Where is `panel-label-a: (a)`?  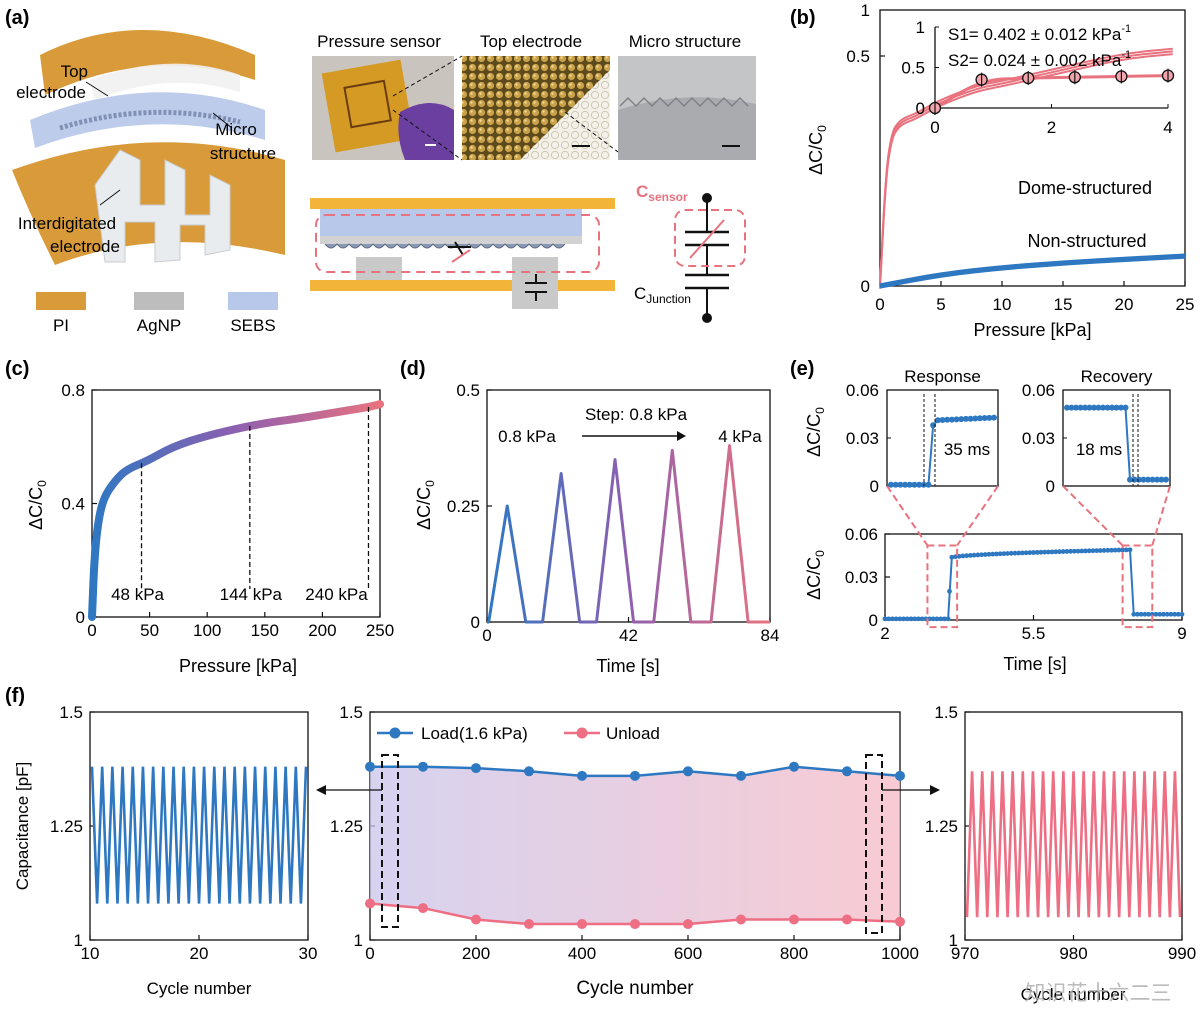 panel-label-a: (a) is located at coordinates (17, 18).